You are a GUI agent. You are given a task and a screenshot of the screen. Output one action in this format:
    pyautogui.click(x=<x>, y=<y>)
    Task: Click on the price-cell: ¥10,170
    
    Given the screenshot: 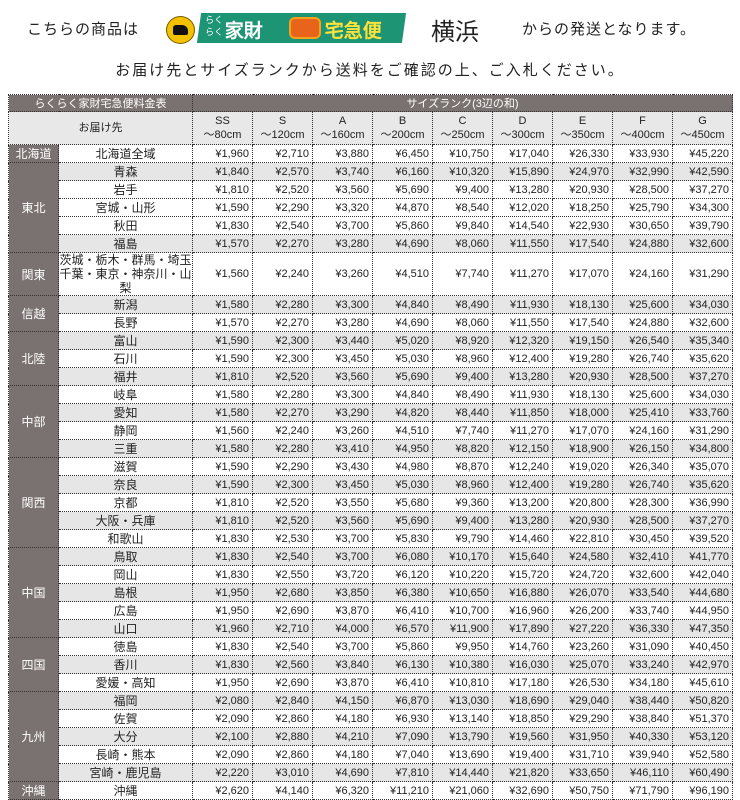 What is the action you would take?
    pyautogui.click(x=462, y=556)
    